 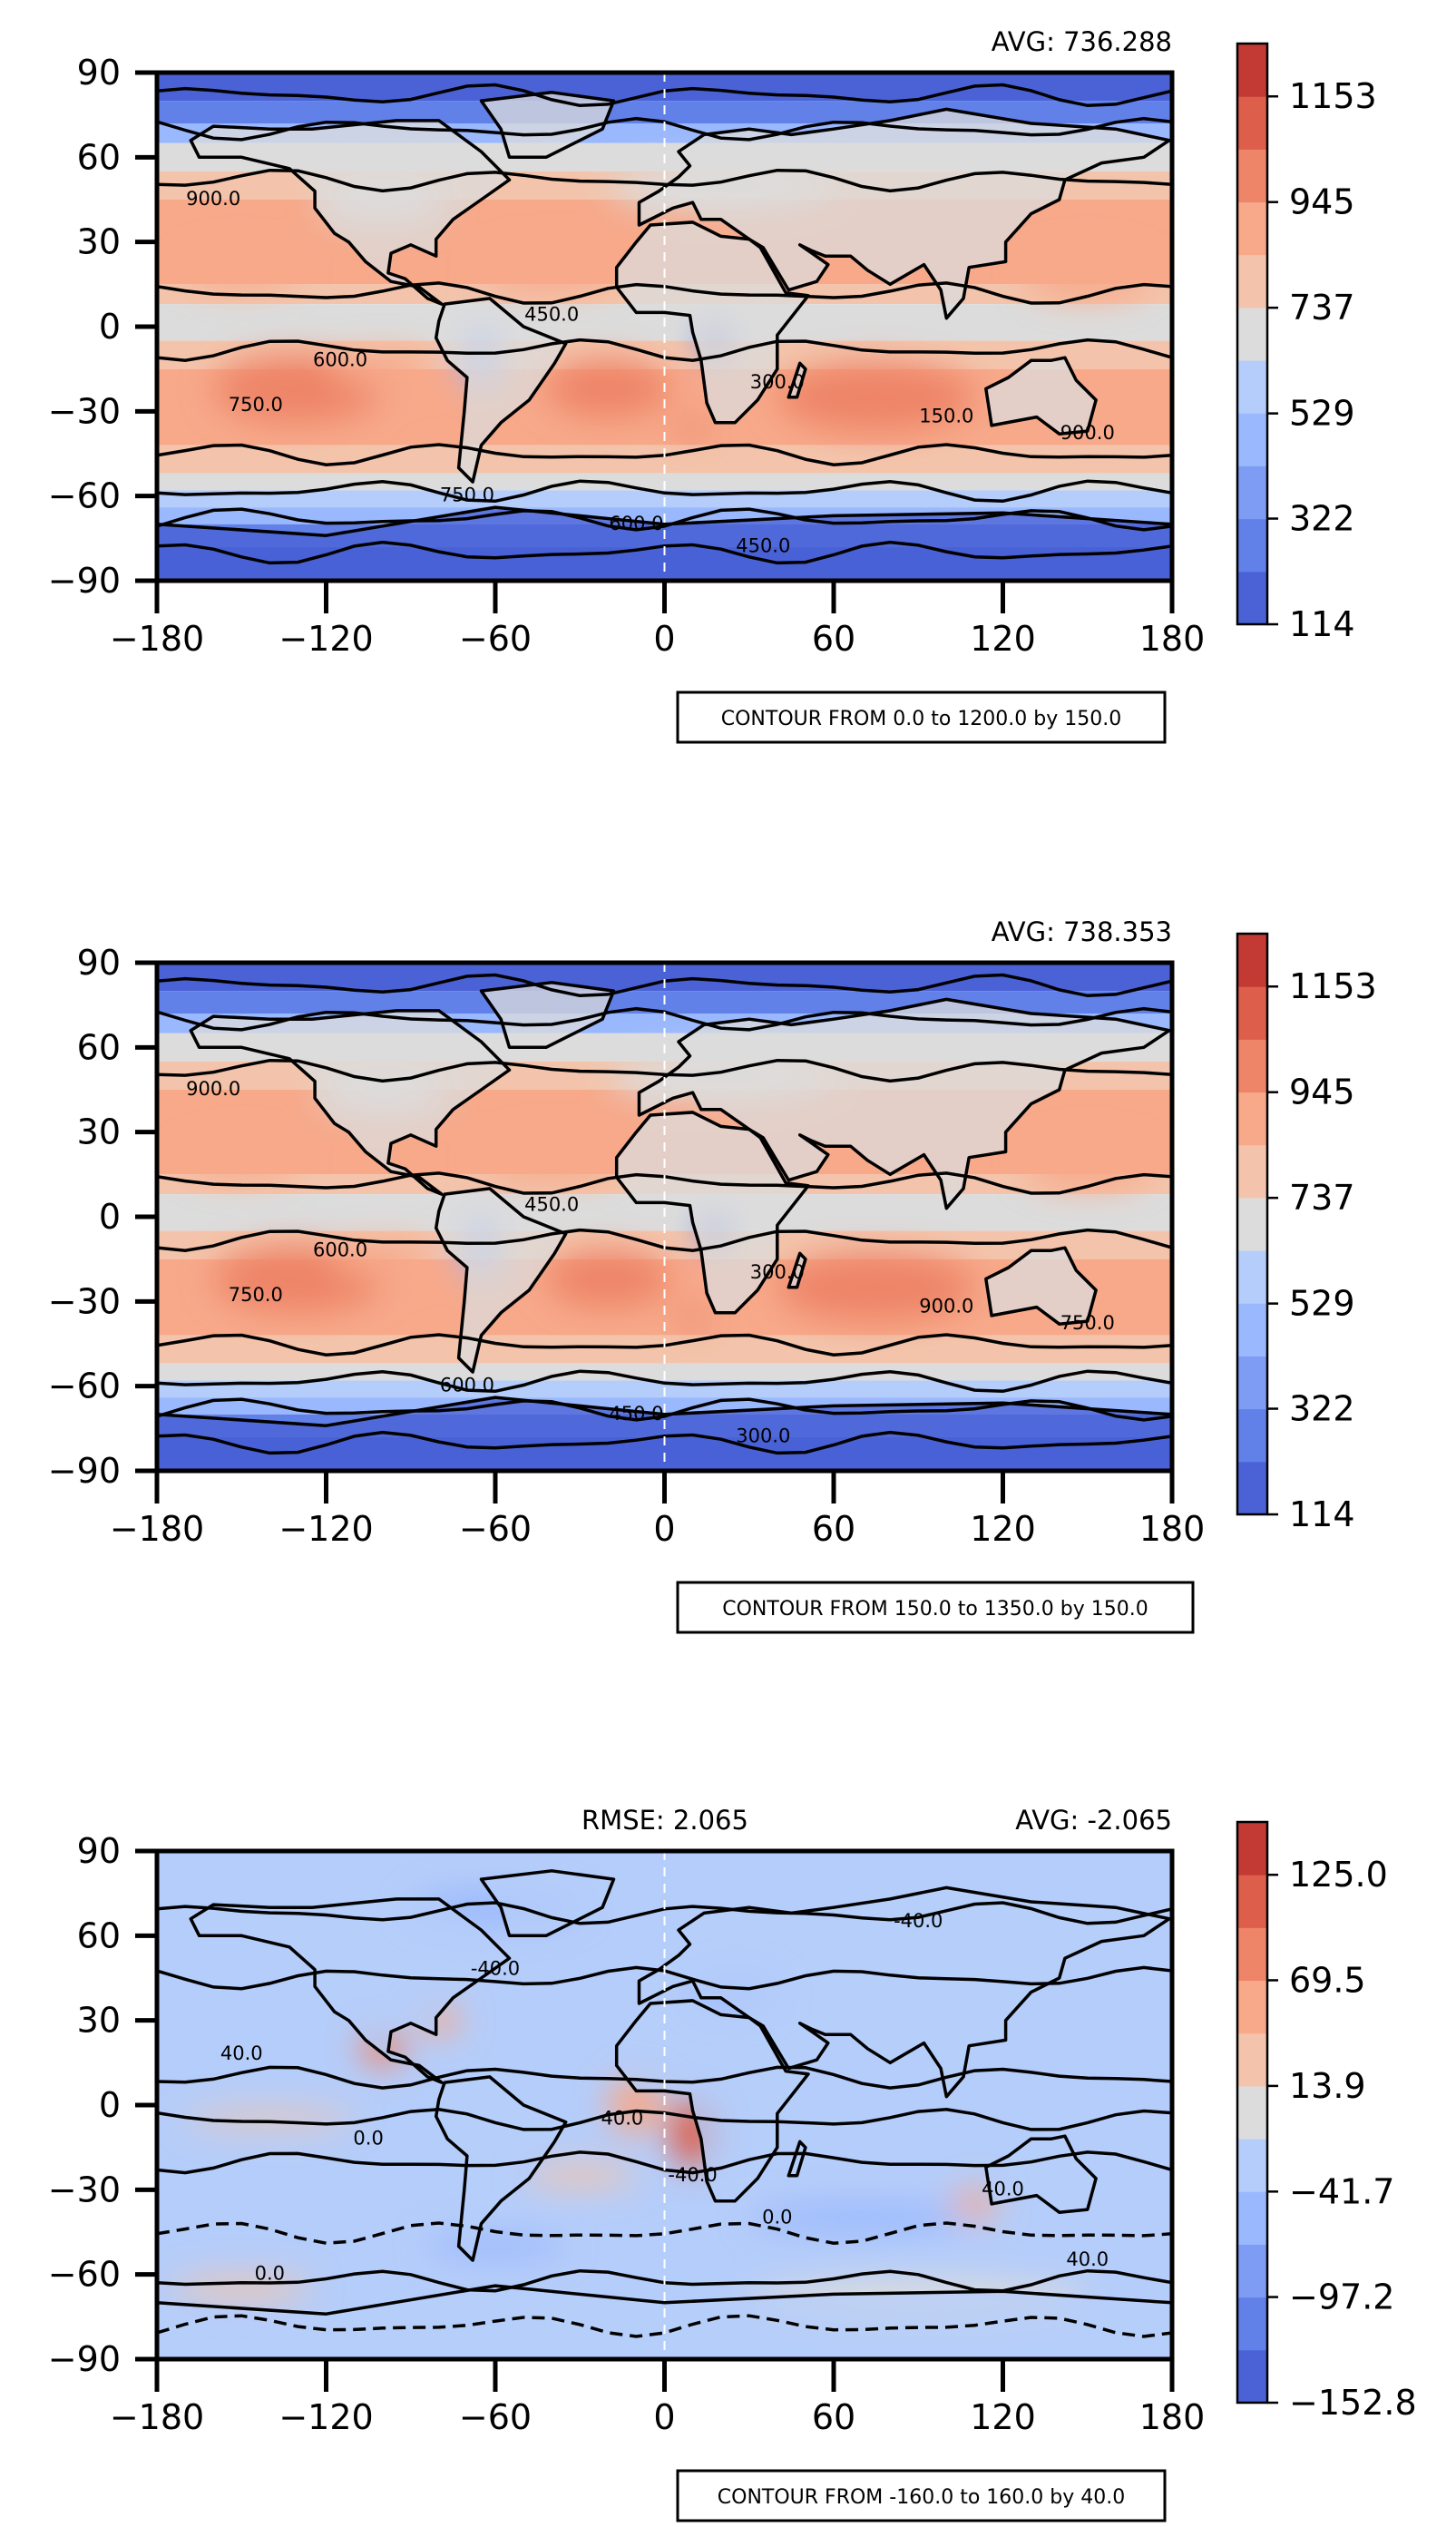 What do you see at coordinates (368, 2138) in the screenshot?
I see `contour-label: 0.0` at bounding box center [368, 2138].